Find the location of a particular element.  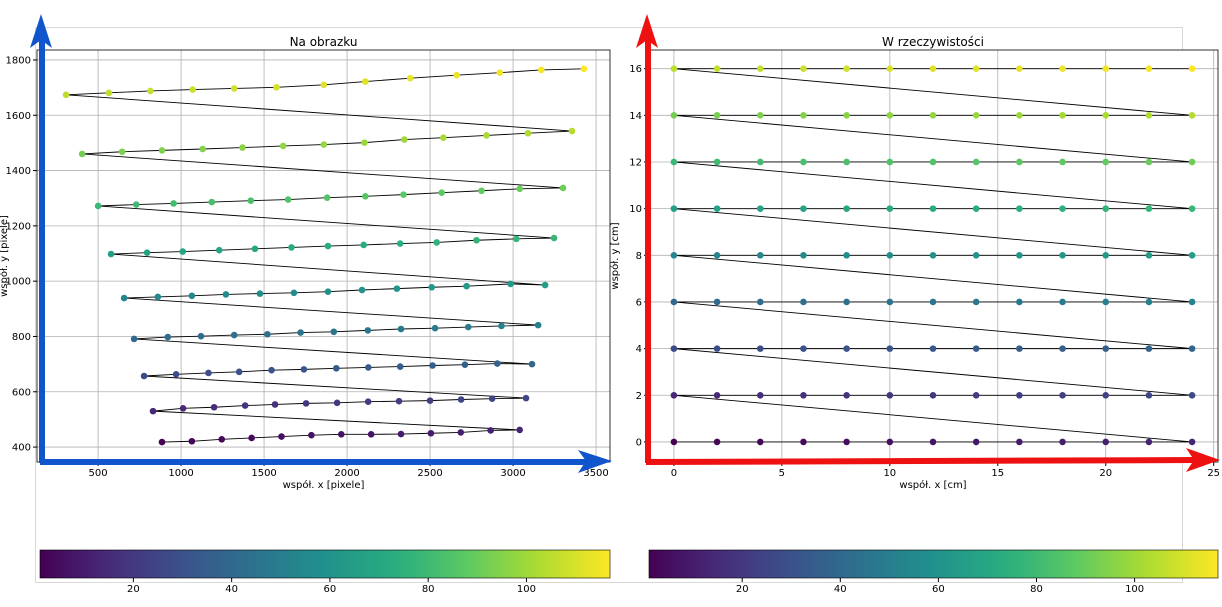

chart-title: W rzeczywistości is located at coordinates (933, 42).